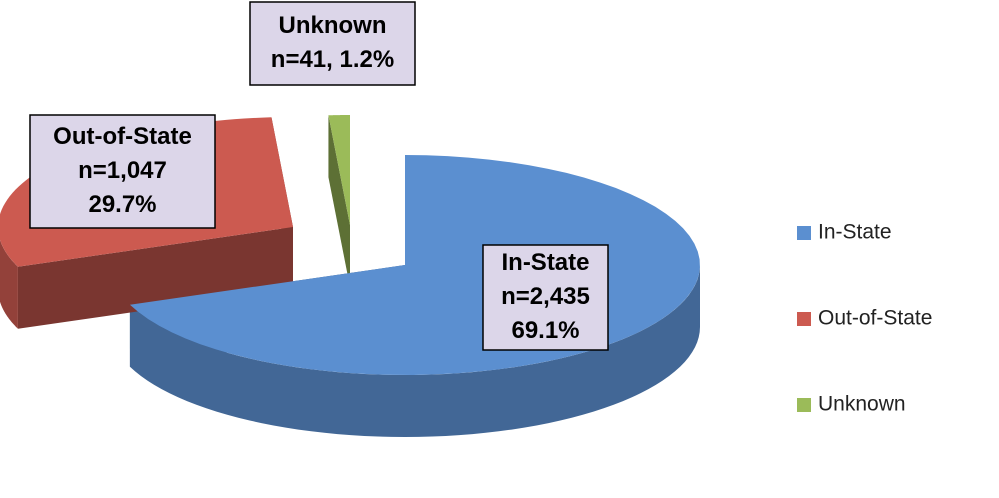 The image size is (999, 498). I want to click on data-label: n=41, 1.2%, so click(332, 59).